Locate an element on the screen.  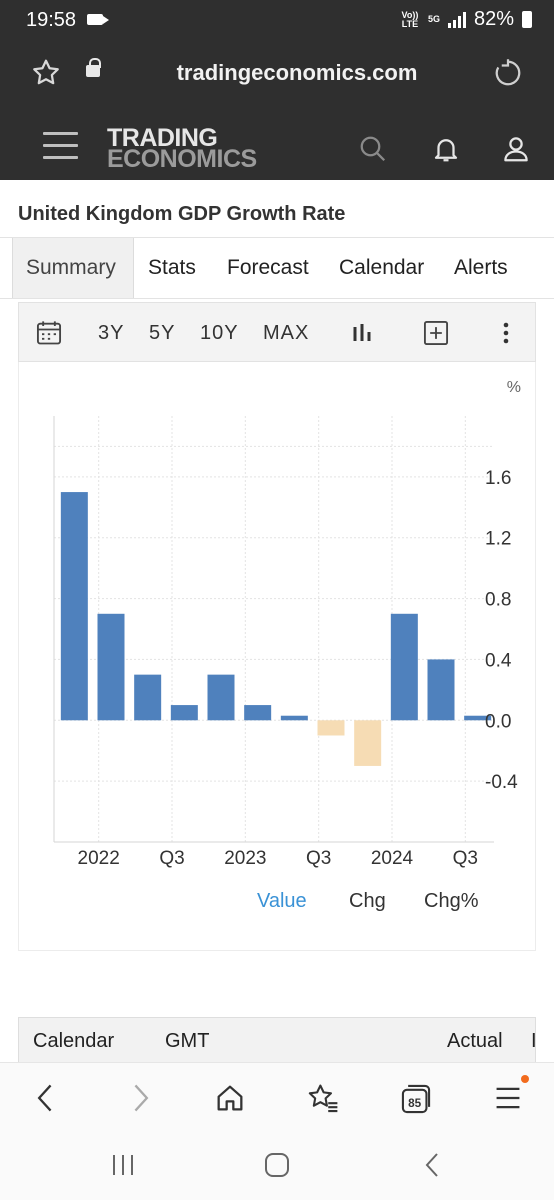
home-button-icon is located at coordinates (277, 1165).